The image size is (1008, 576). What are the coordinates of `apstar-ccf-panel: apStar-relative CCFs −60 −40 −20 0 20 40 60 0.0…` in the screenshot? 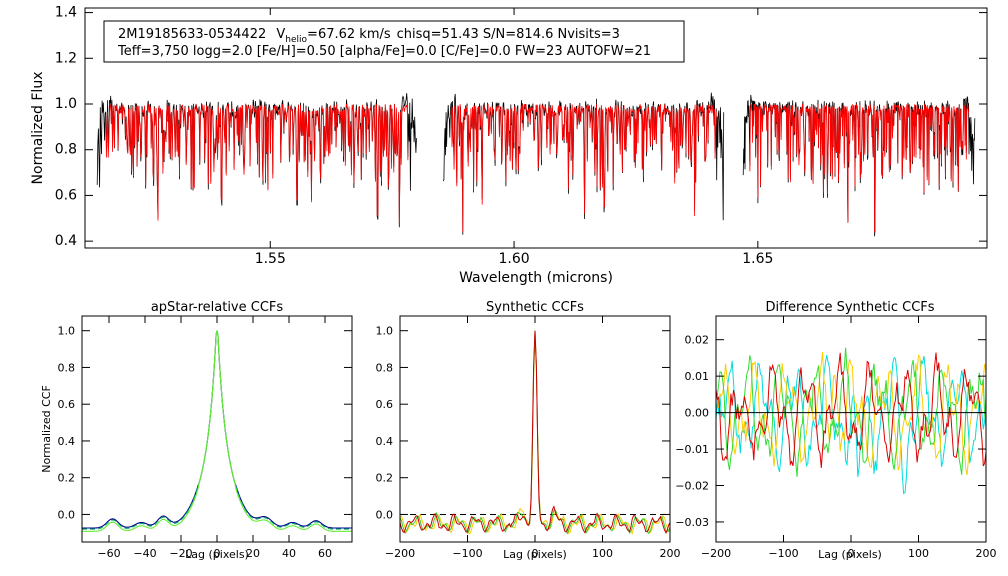 It's located at (196, 430).